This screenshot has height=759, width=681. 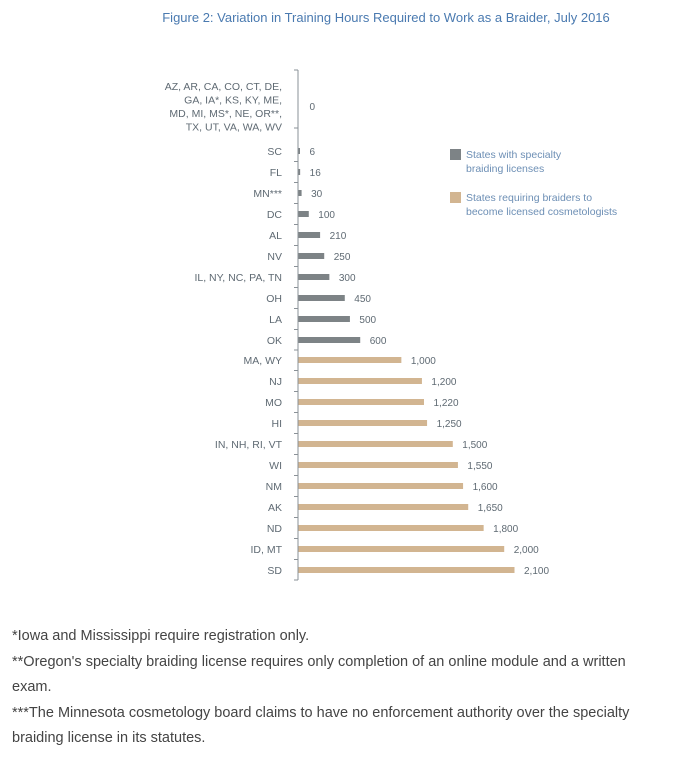 I want to click on value-label: 30, so click(x=317, y=194).